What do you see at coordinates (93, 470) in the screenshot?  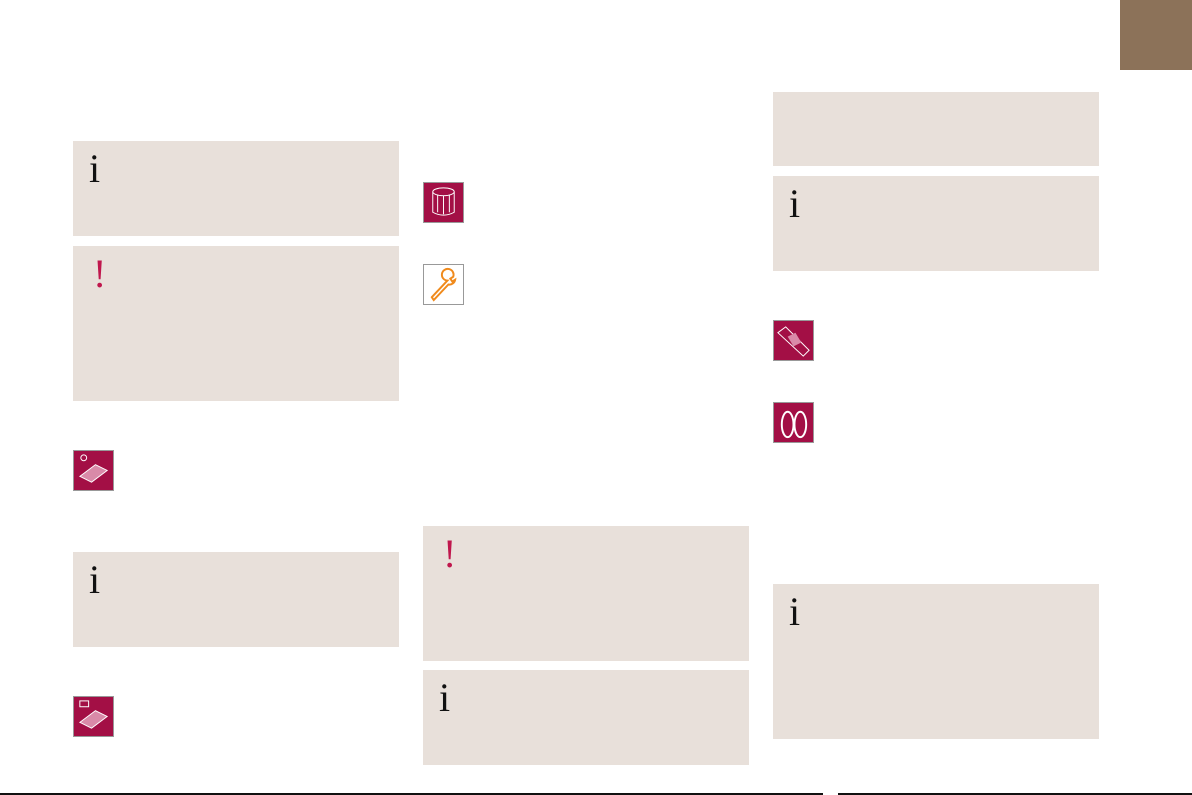 I see `cabin-filter-icon` at bounding box center [93, 470].